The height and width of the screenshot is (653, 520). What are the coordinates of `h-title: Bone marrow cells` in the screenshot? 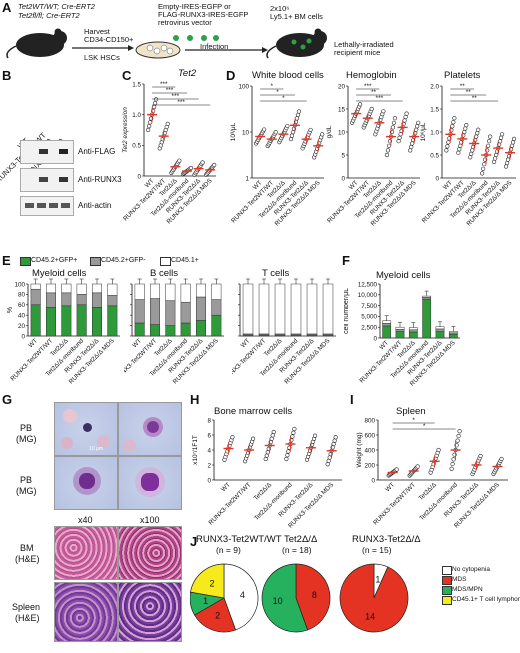 It's located at (253, 411).